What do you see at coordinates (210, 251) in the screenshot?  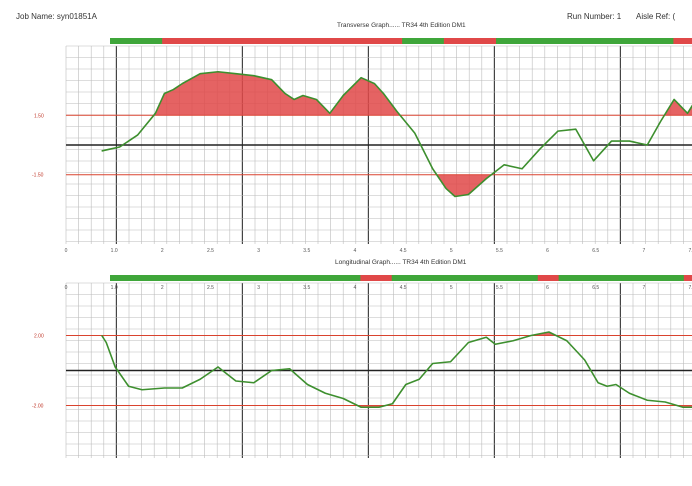 I see `transverse-x-tick-label: 2.5` at bounding box center [210, 251].